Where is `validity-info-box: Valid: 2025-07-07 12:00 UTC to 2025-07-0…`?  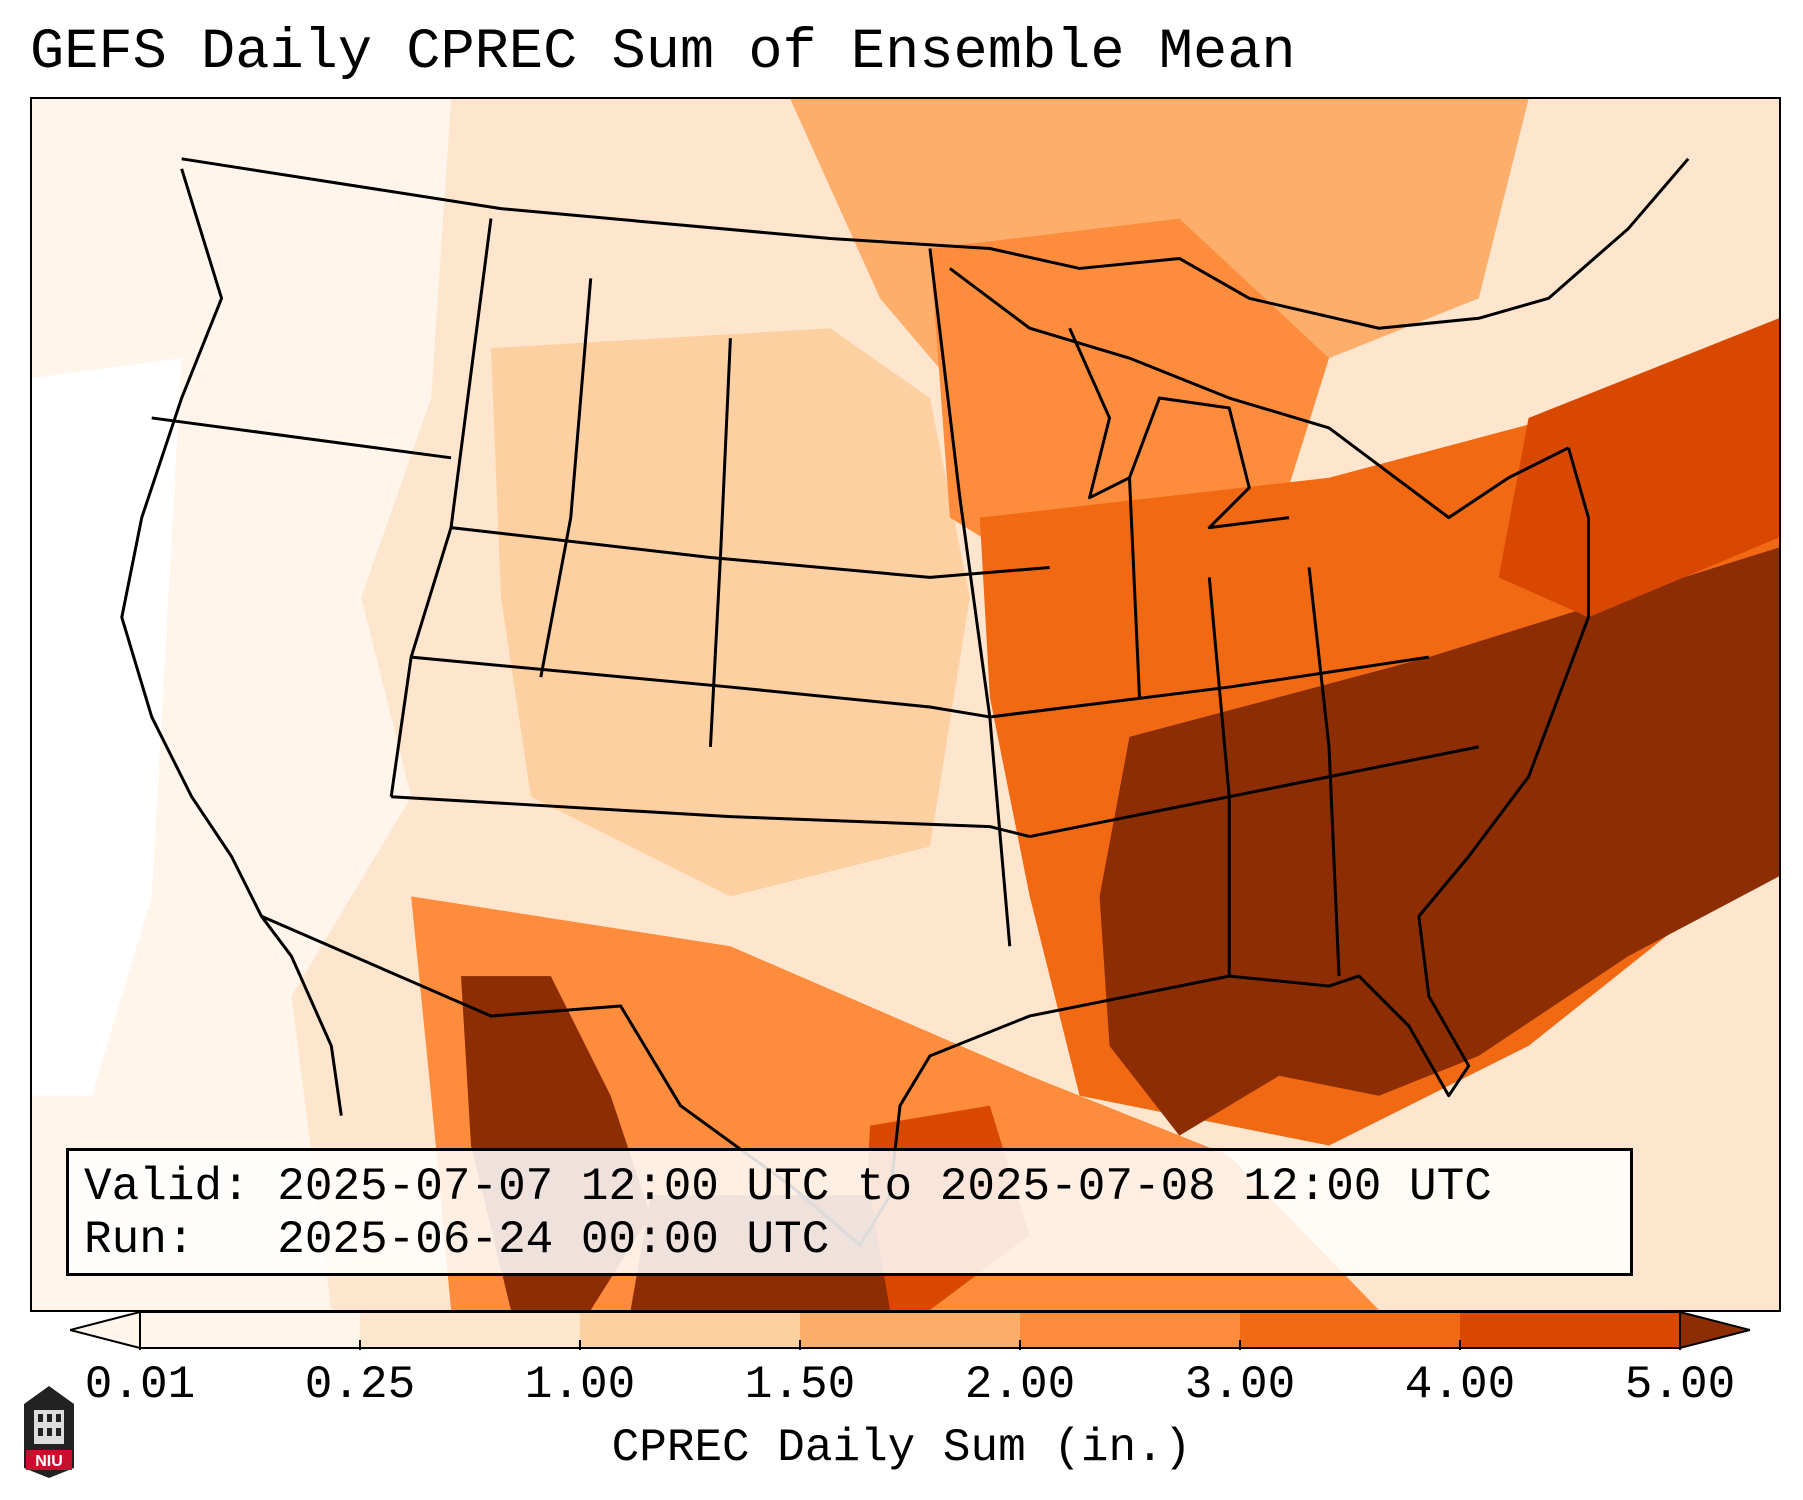 validity-info-box: Valid: 2025-07-07 12:00 UTC to 2025-07-0… is located at coordinates (849, 1212).